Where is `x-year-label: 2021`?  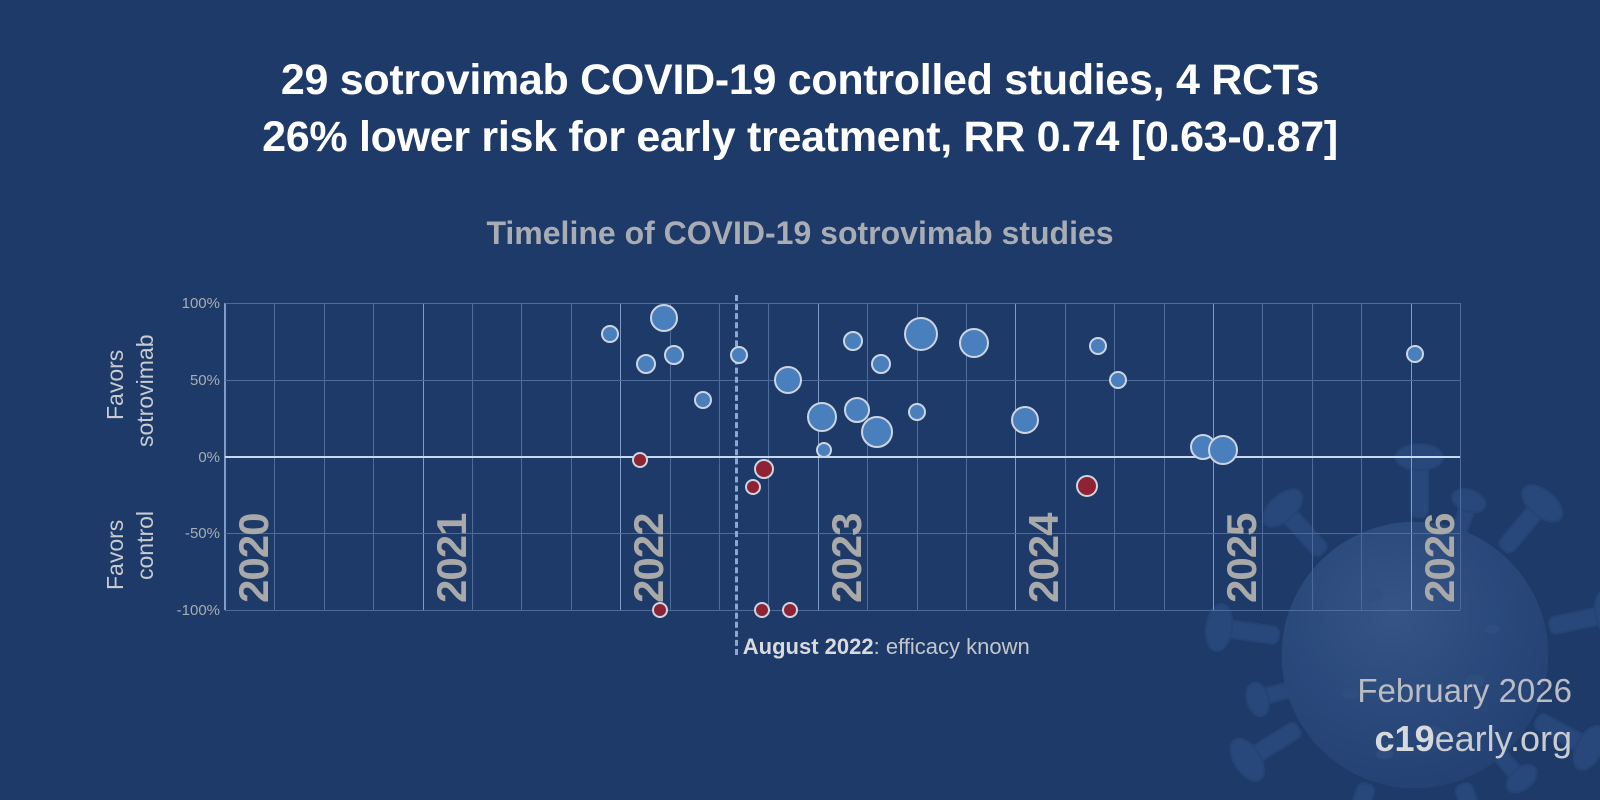
x-year-label: 2021 is located at coordinates (451, 558).